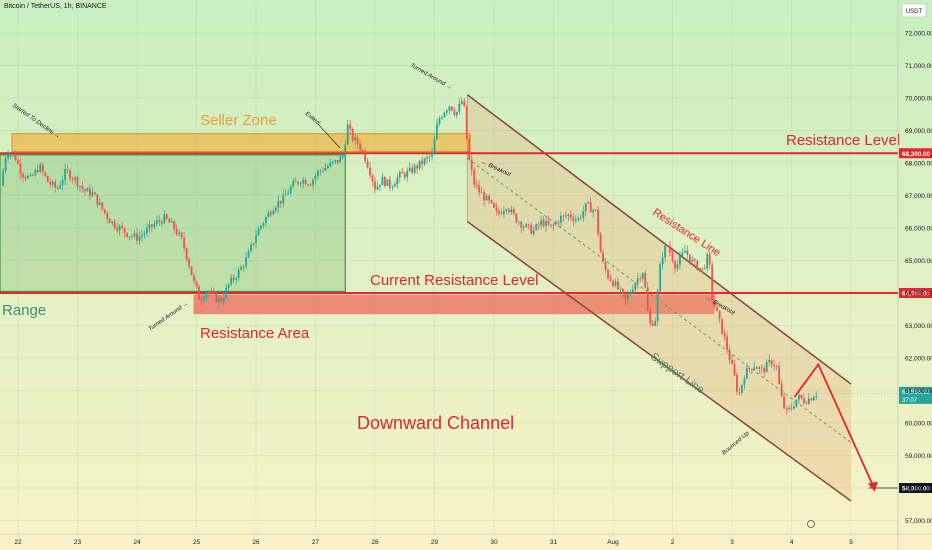 The height and width of the screenshot is (550, 932). Describe the element at coordinates (24, 310) in the screenshot. I see `range-label: Range` at that location.